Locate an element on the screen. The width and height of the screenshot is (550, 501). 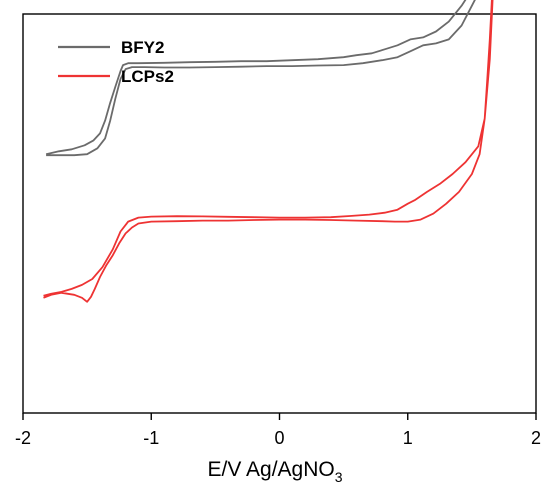
x-axis-title-main: E/V Ag/AgNO is located at coordinates (270, 469).